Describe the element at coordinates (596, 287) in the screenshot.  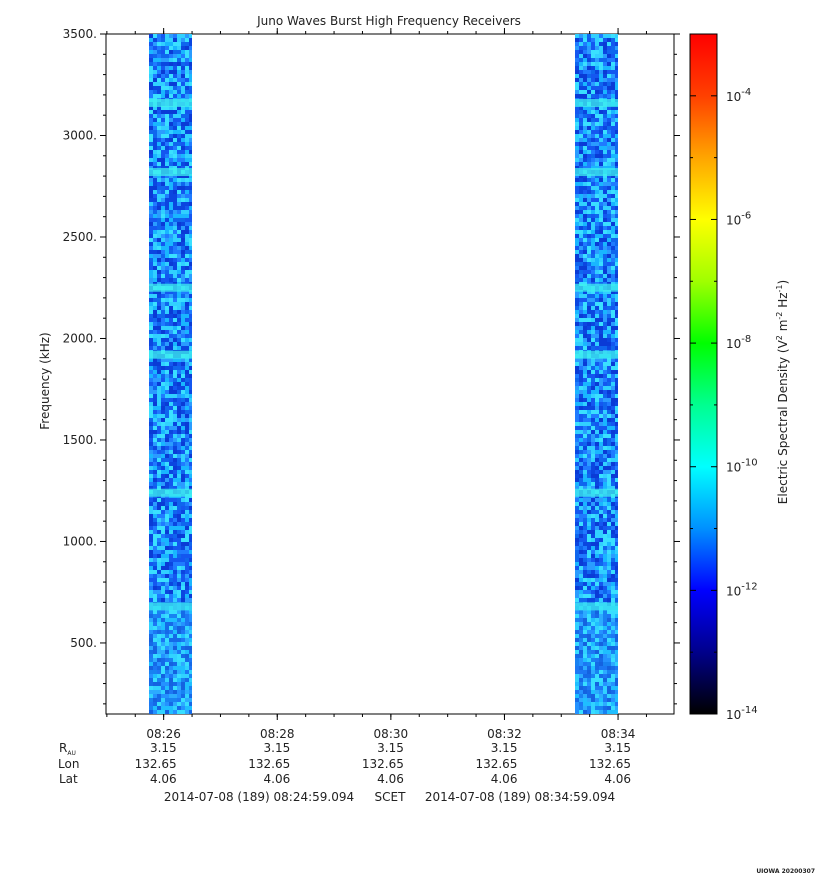
I see `bright-band` at that location.